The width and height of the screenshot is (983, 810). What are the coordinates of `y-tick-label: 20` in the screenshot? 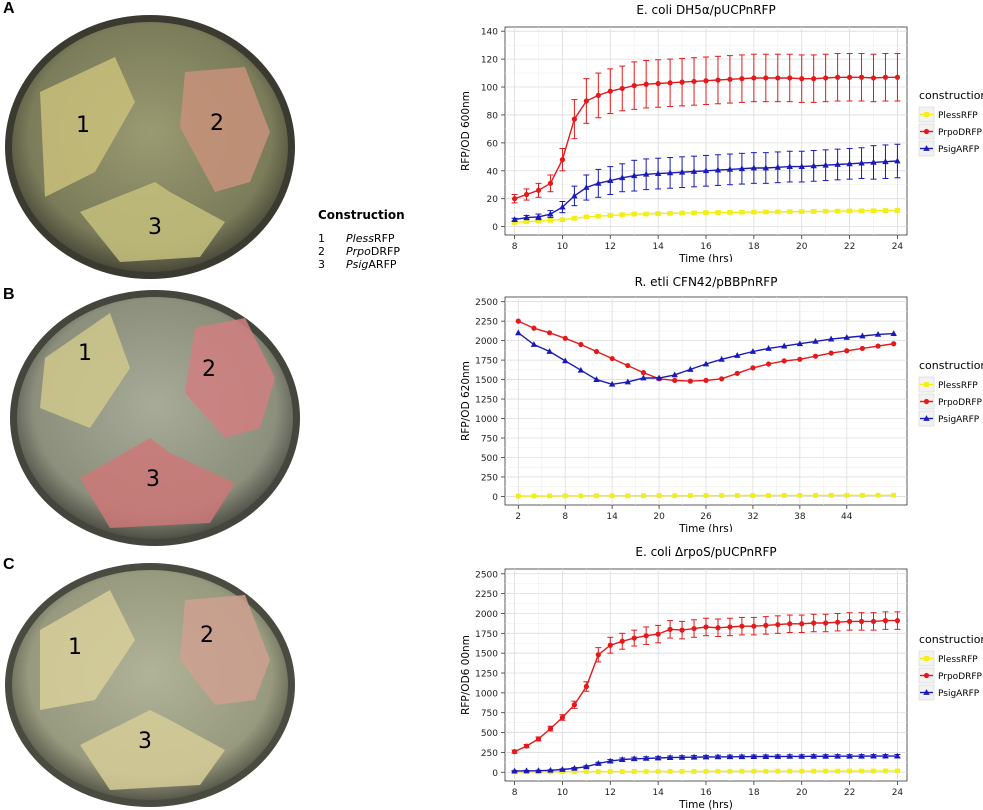 It's located at (493, 200).